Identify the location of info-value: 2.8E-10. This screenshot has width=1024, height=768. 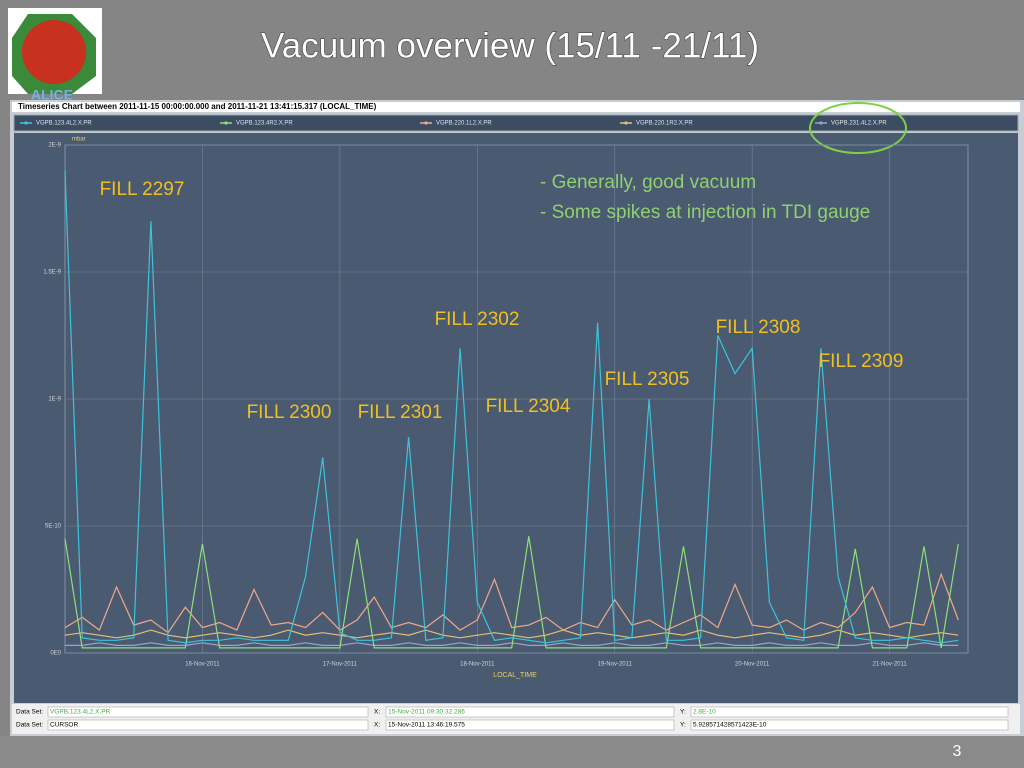
(704, 712).